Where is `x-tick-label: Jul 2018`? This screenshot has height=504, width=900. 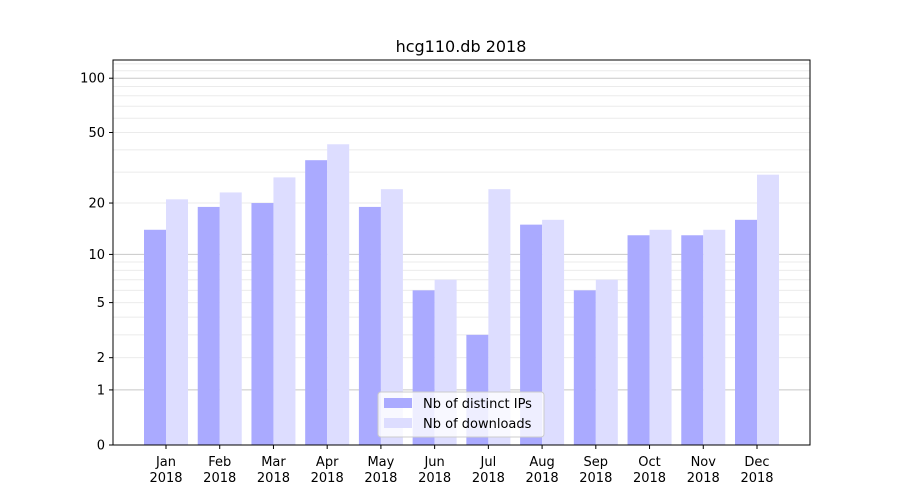
x-tick-label: Jul 2018 is located at coordinates (488, 470).